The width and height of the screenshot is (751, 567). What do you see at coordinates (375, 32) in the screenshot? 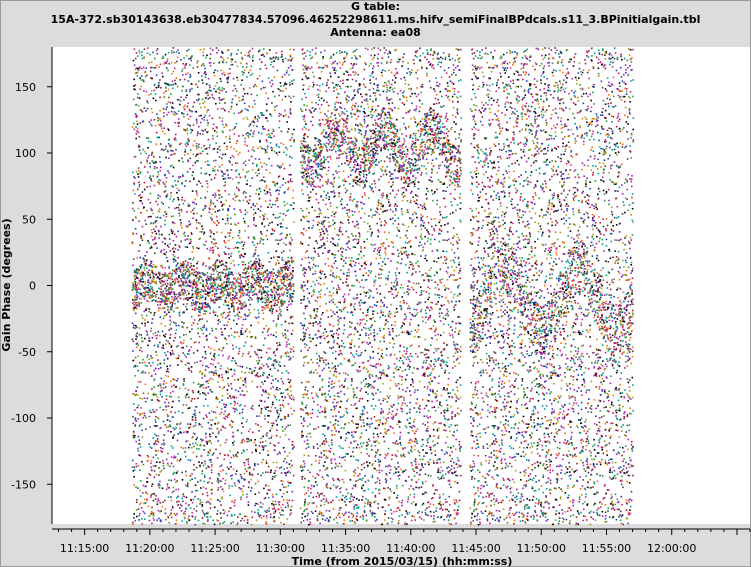
I see `title-line-3: Antenna: ea08` at bounding box center [375, 32].